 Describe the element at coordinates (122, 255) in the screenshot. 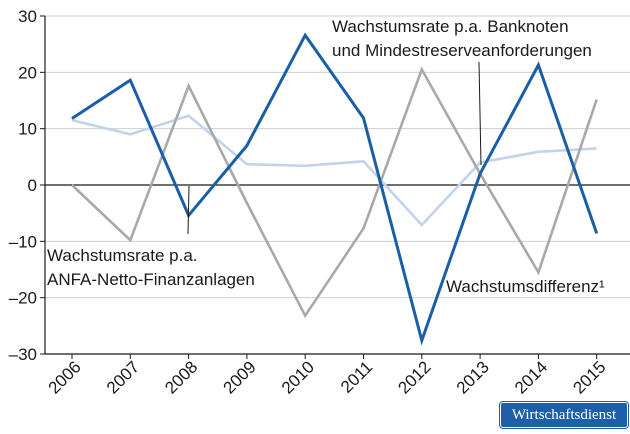

I see `anfa-label-line1: Wachstumsrate p.a.` at that location.